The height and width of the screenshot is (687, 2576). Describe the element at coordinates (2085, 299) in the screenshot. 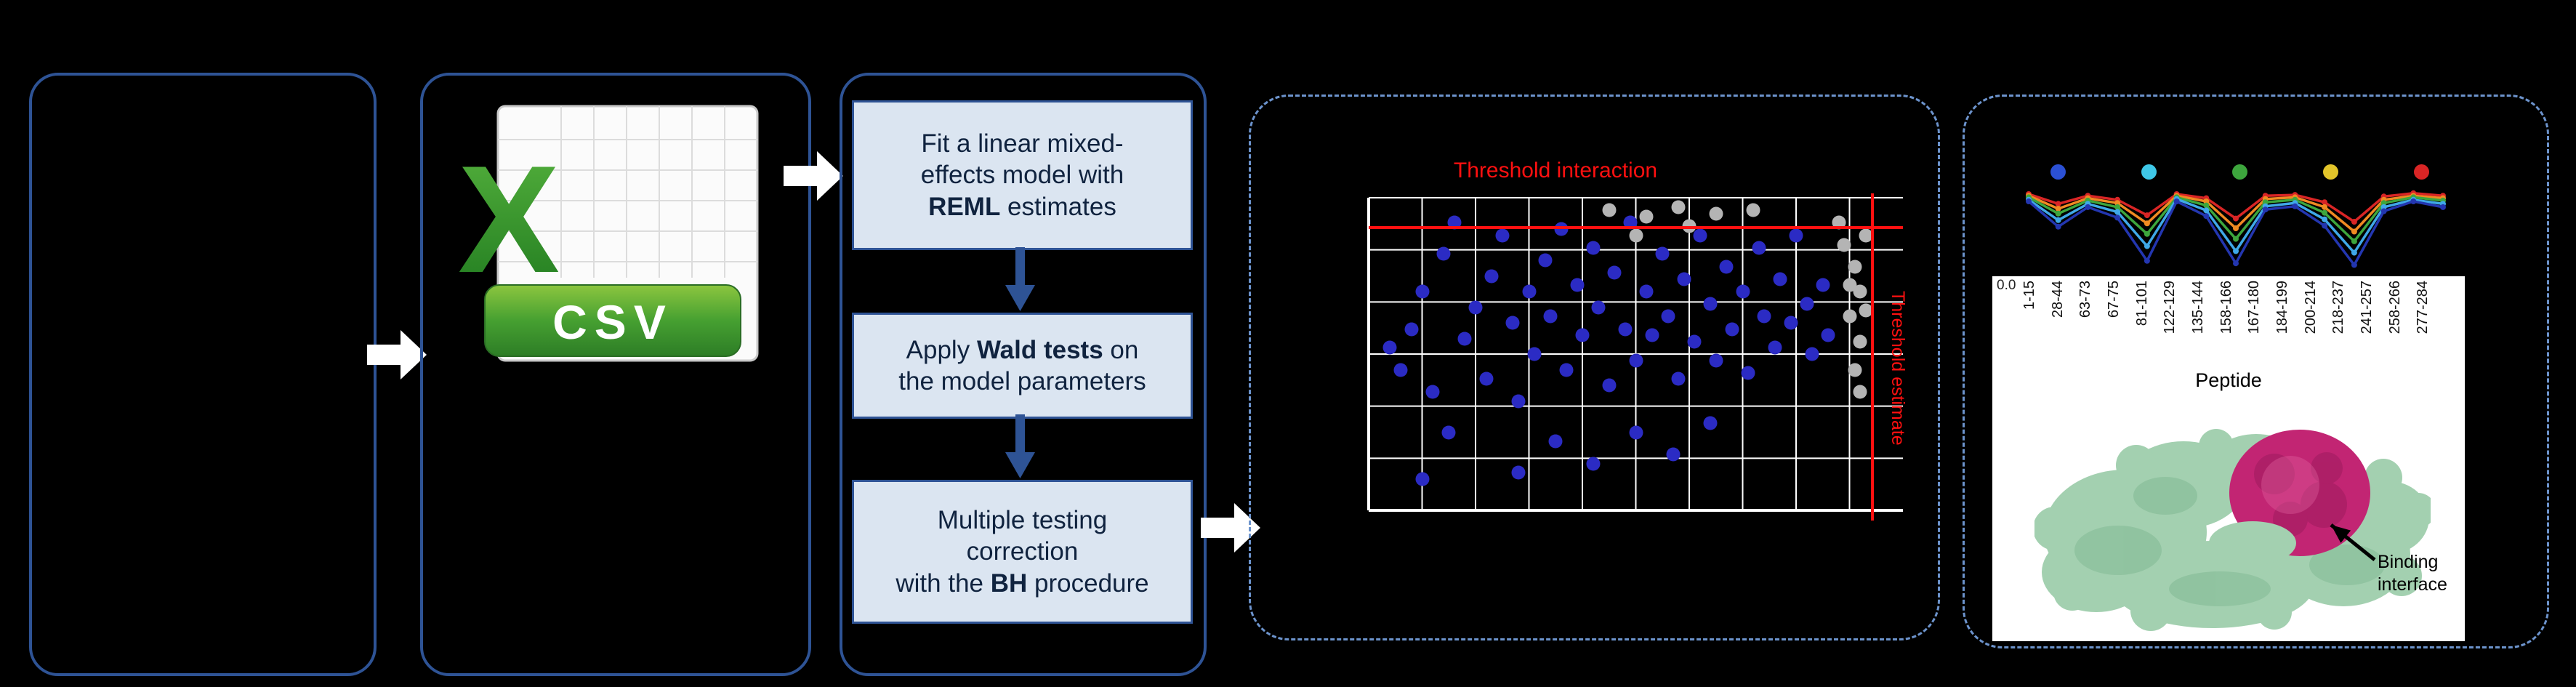

I see `peptide-tick-label: 63-73` at that location.